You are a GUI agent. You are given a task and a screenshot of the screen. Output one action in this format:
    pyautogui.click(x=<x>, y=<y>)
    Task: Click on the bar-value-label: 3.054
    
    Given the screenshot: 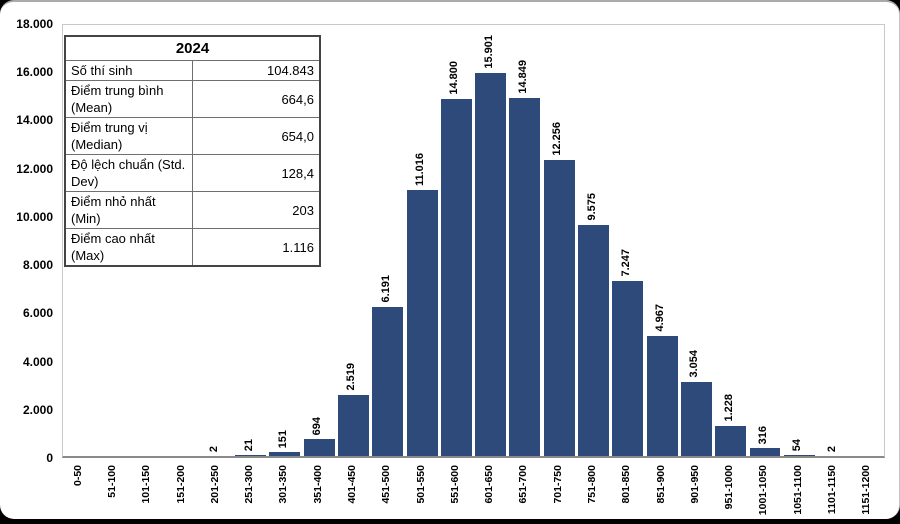 What is the action you would take?
    pyautogui.click(x=694, y=364)
    